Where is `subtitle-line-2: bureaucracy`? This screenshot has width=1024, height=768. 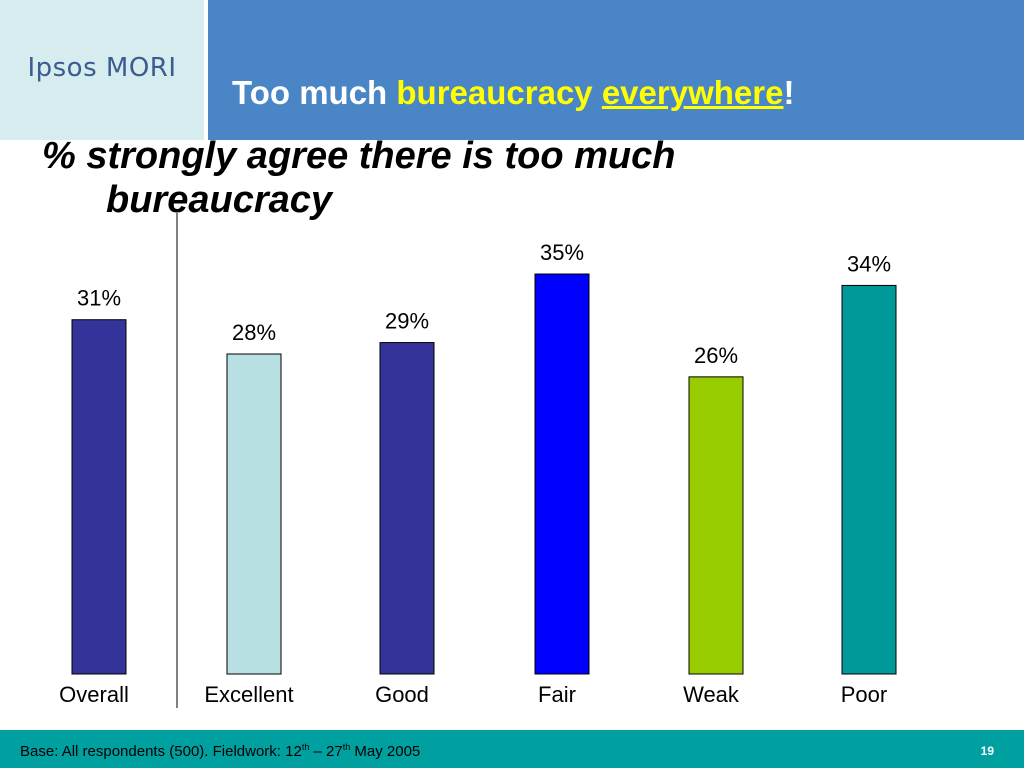
subtitle-line-2: bureaucracy is located at coordinates (219, 200).